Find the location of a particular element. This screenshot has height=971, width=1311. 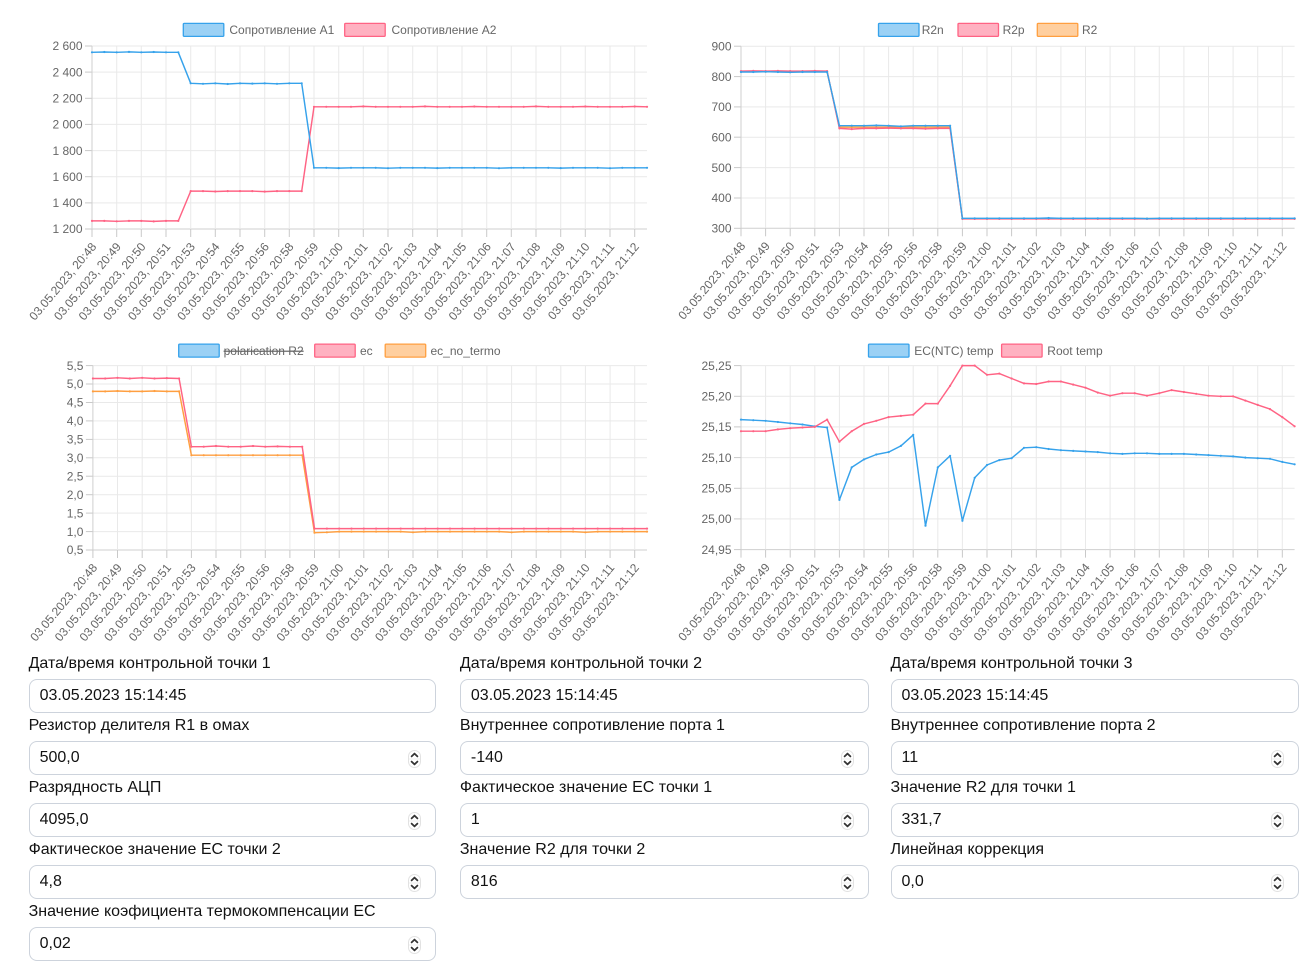

svg-text: 300 is located at coordinates (721, 229).